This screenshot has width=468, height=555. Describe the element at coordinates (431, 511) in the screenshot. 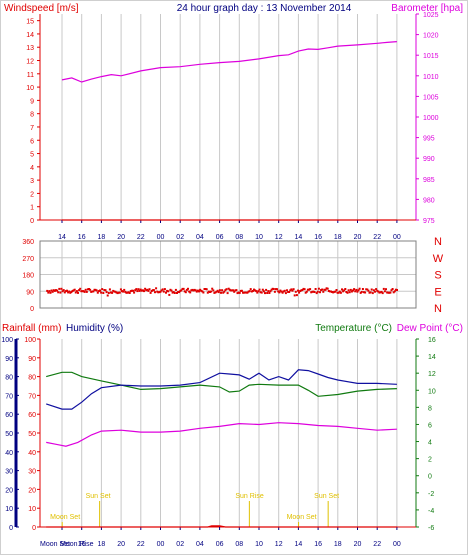

I see `temperature-tick-label: -4` at that location.